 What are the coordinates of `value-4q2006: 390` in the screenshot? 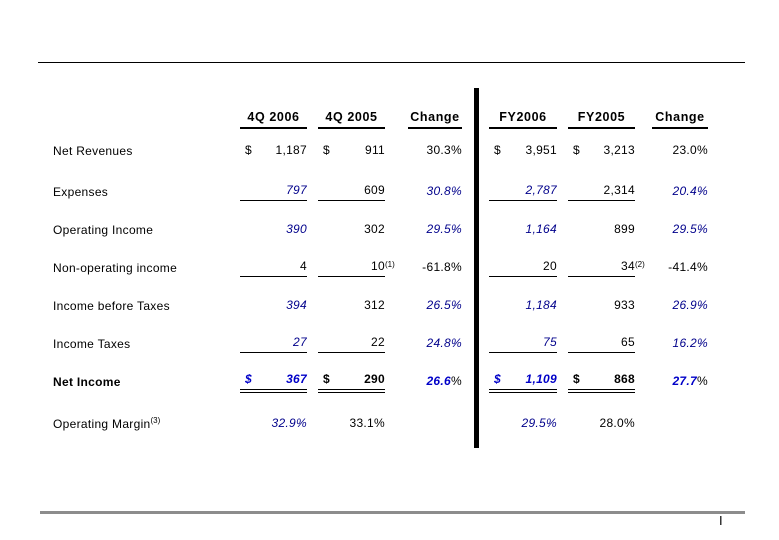 It's located at (296, 228).